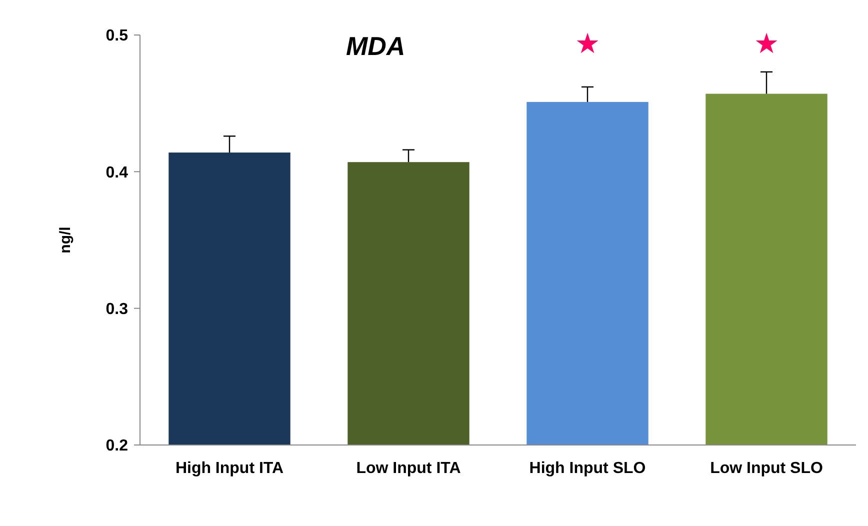  I want to click on x-tick-label: Low Input ITA, so click(409, 468).